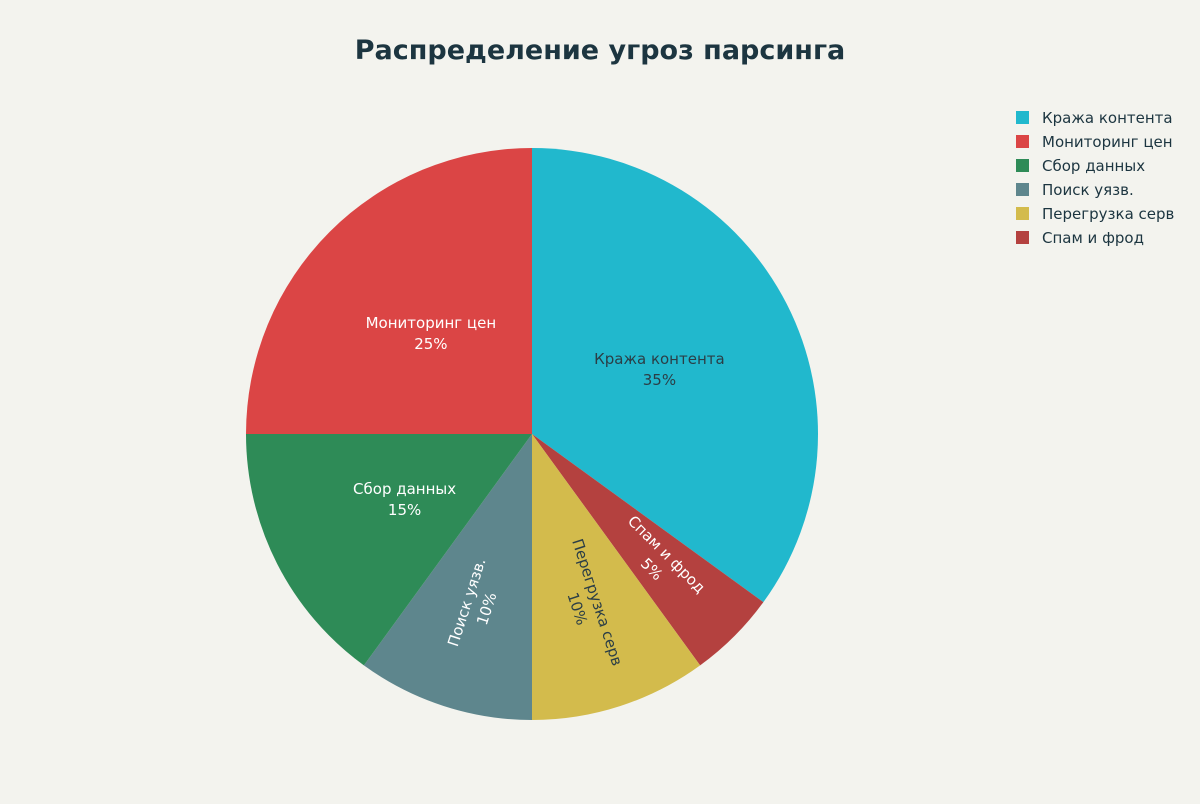 This screenshot has width=1200, height=804. I want to click on chart-title: Распределение угроз парсинга, so click(600, 50).